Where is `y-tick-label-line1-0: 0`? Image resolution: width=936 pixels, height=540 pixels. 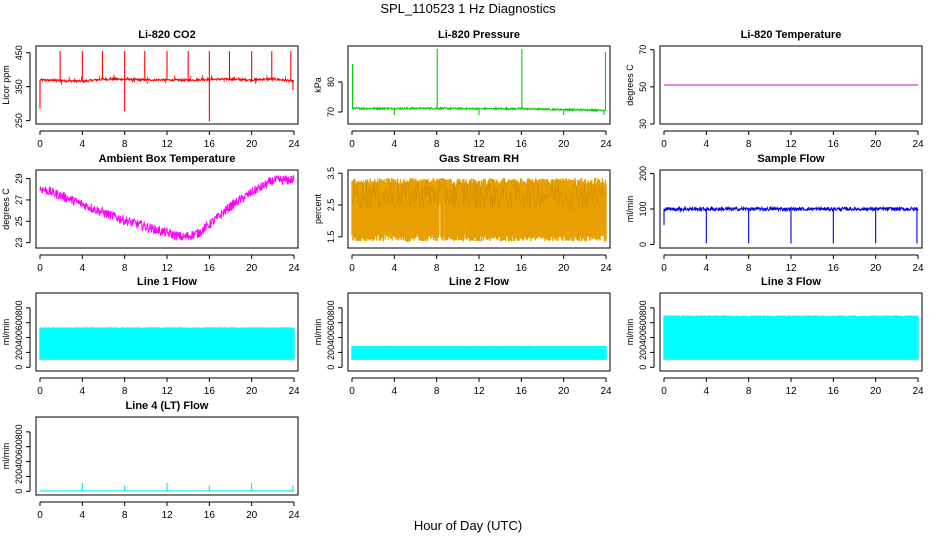
y-tick-label-line1-0: 0 is located at coordinates (19, 367).